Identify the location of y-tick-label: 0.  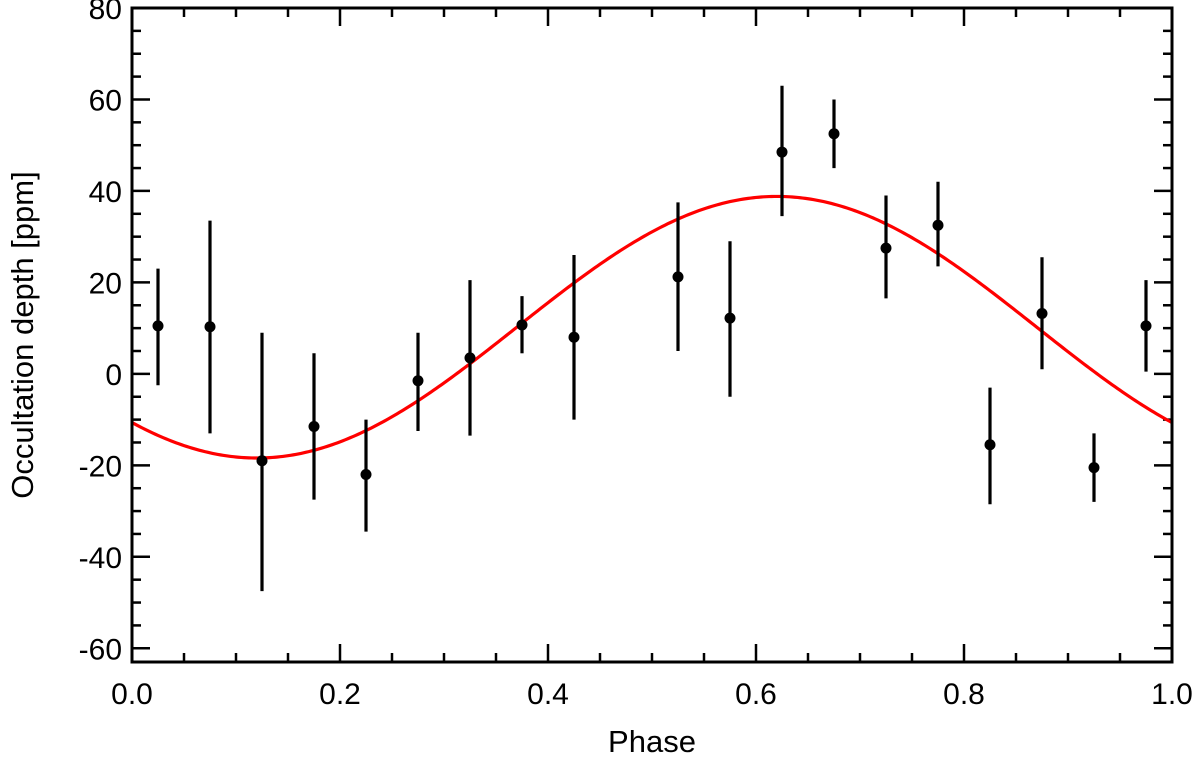
(113, 375).